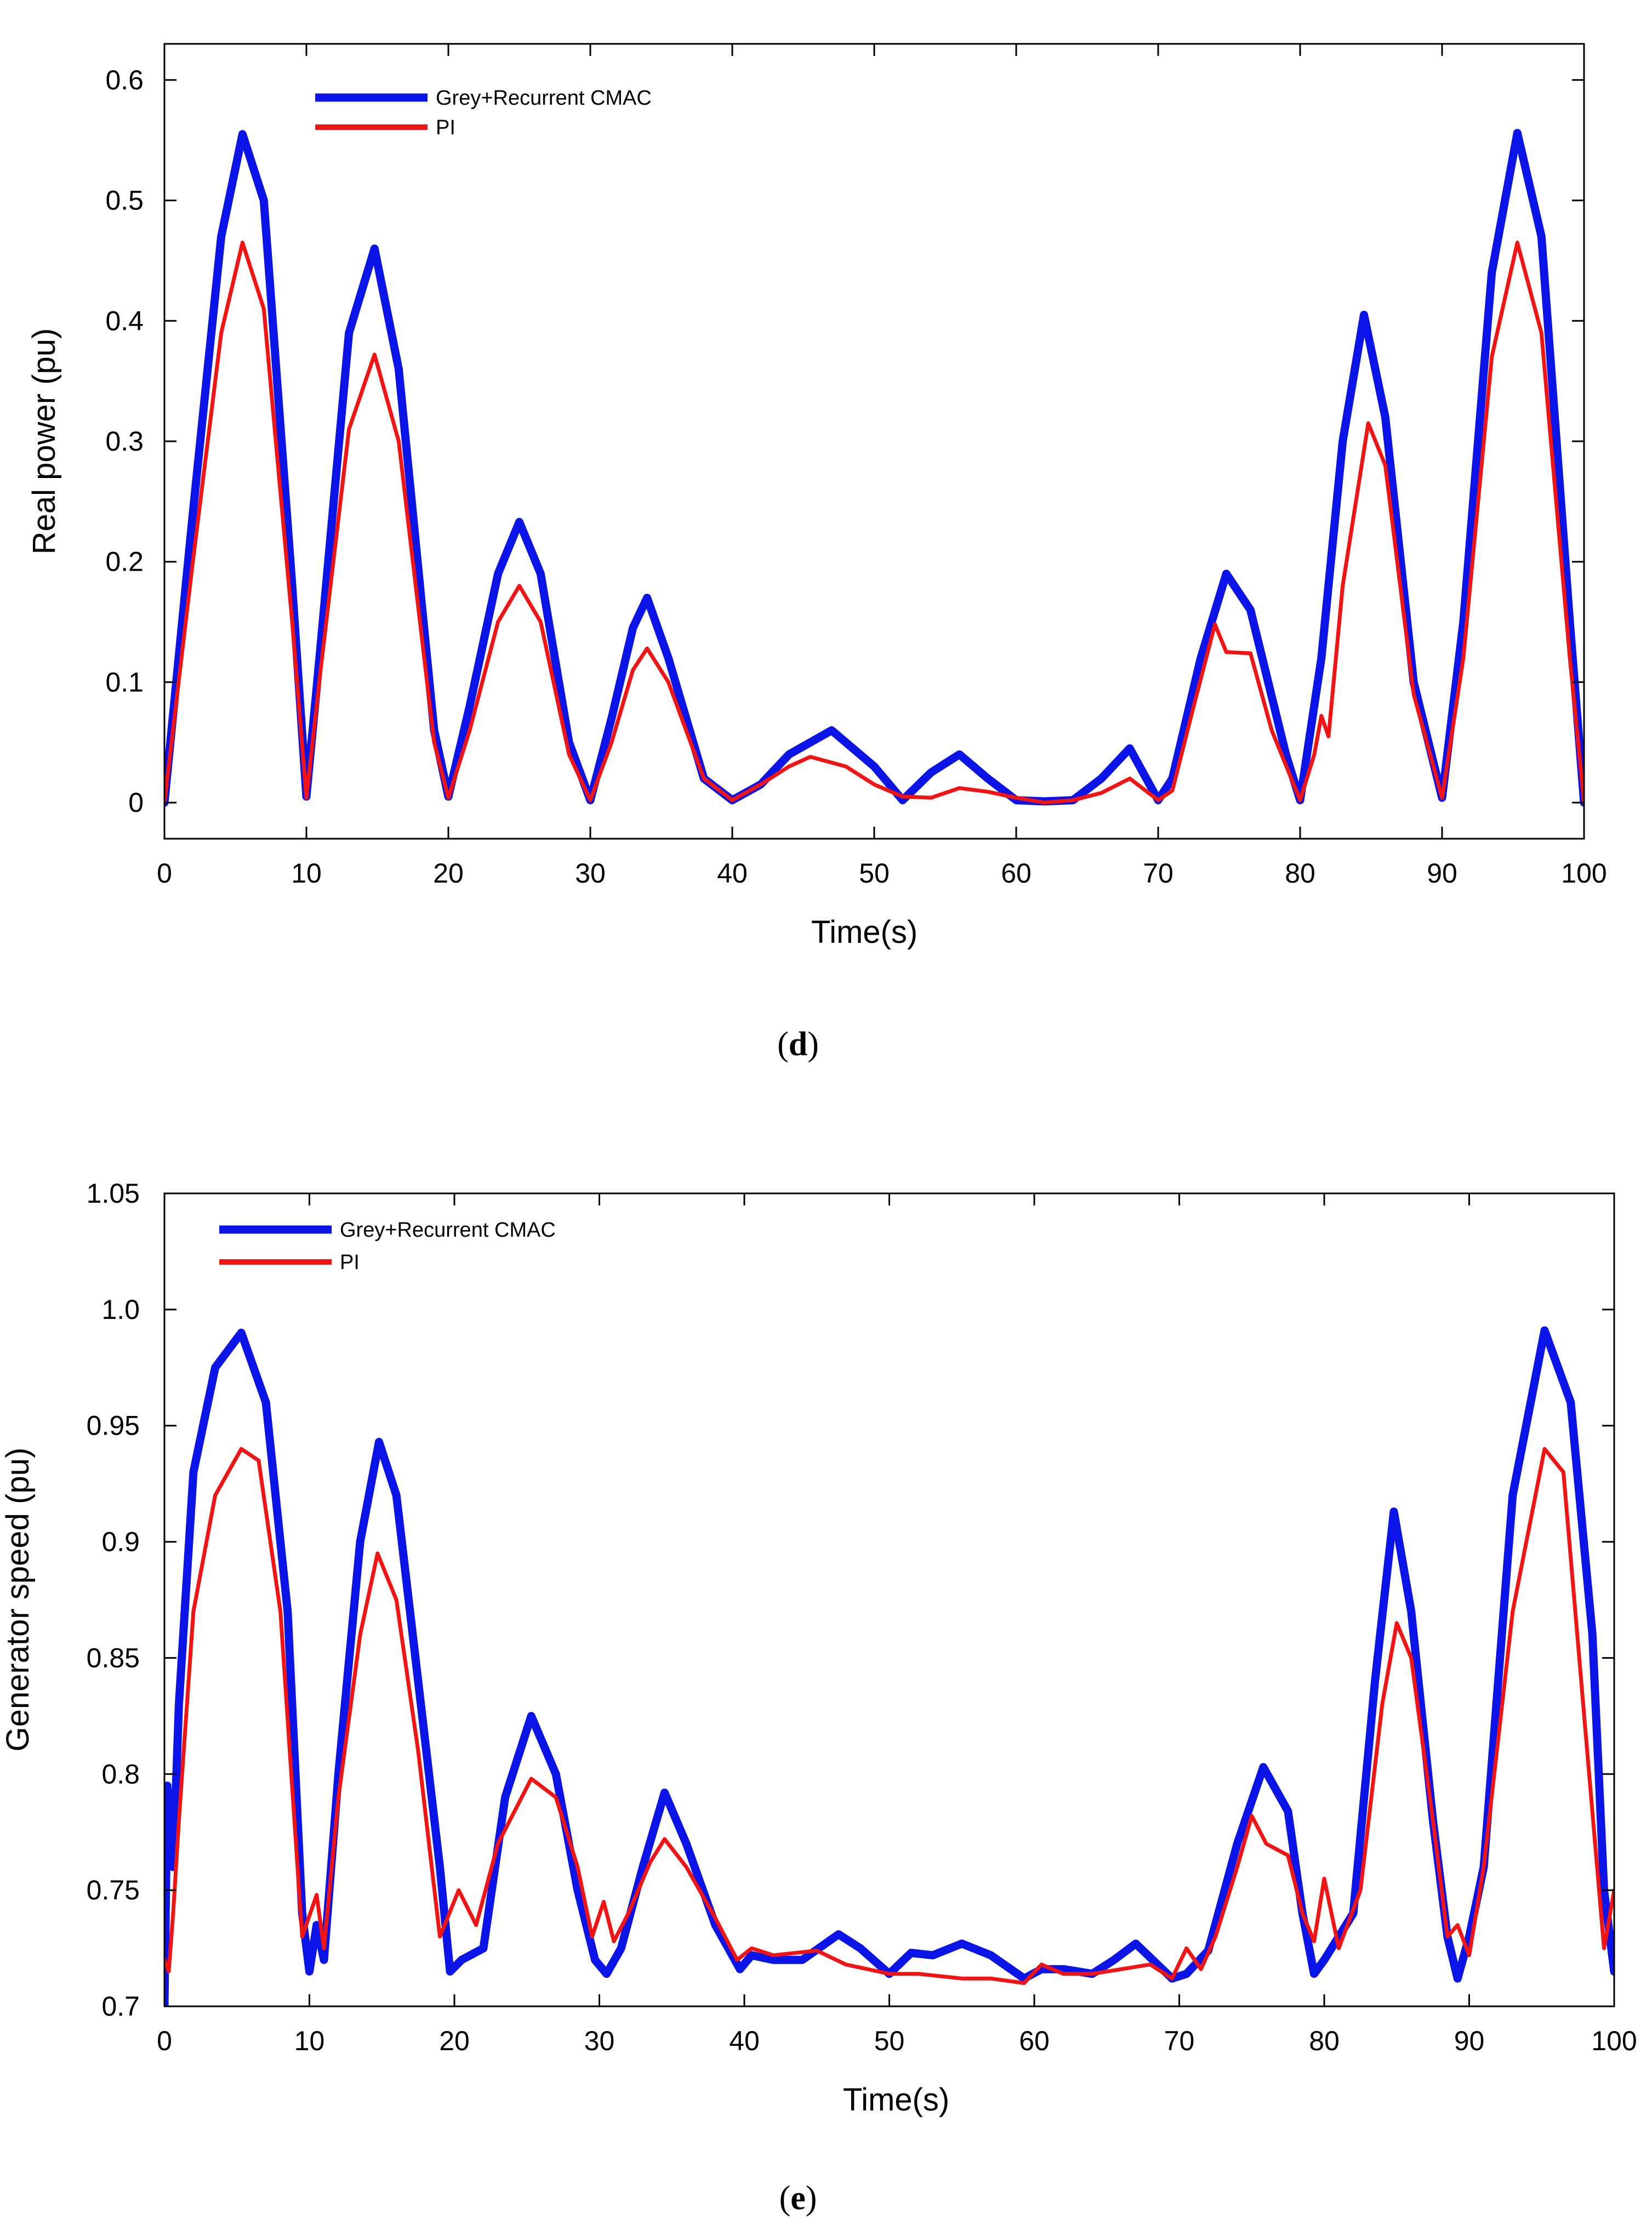 This screenshot has width=1652, height=2230. Describe the element at coordinates (896, 2100) in the screenshot. I see `panel-e-x-axis-title: Time(s)` at that location.